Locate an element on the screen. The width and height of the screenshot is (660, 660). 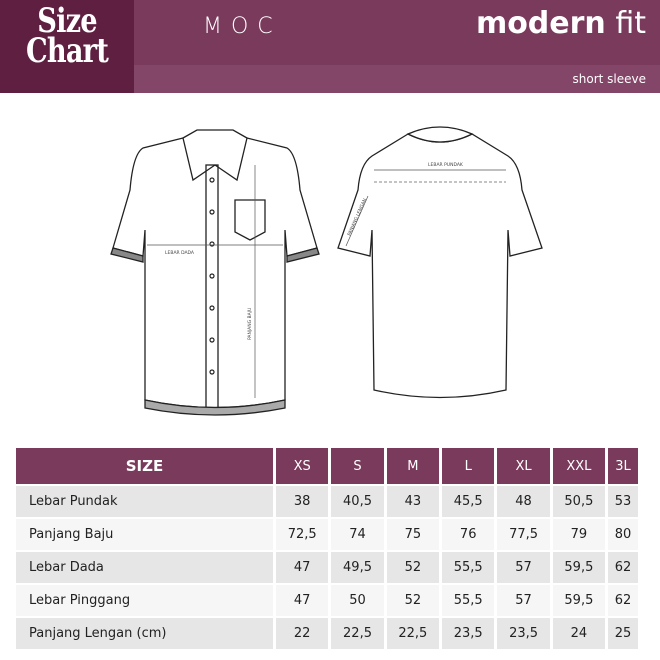
cell-value: 75 is located at coordinates (413, 534).